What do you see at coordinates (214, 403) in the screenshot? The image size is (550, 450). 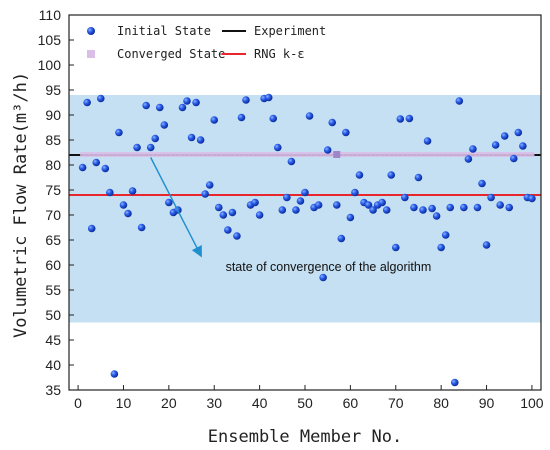 I see `x-tick-label: 30` at bounding box center [214, 403].